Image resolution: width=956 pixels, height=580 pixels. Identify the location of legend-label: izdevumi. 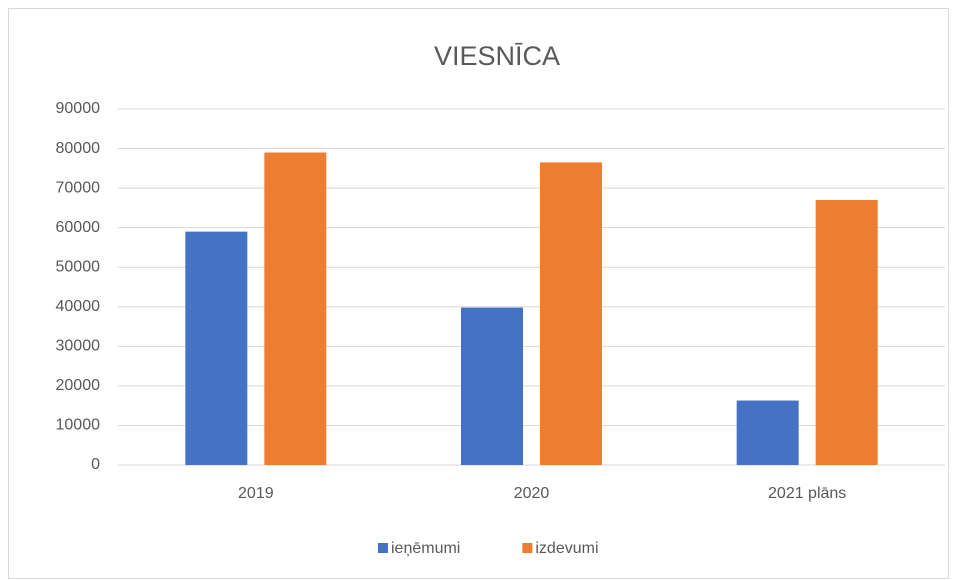
(566, 548).